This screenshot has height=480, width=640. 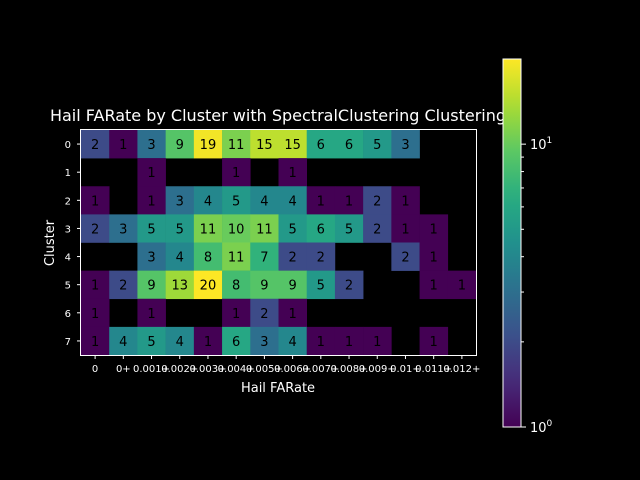 What do you see at coordinates (208, 145) in the screenshot?
I see `cell-value-label: 19` at bounding box center [208, 145].